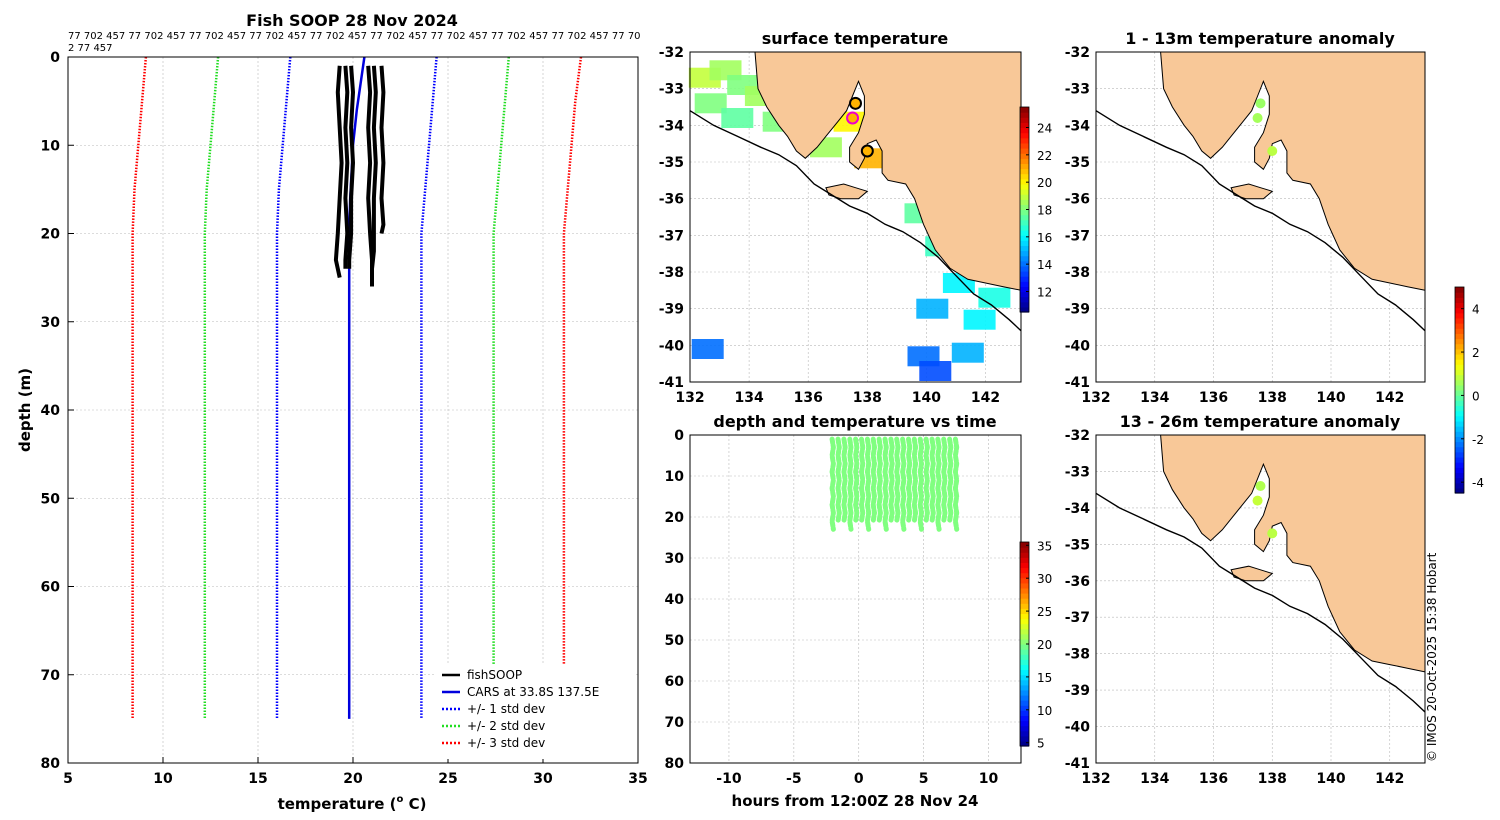  I want to click on time-xtick: 5, so click(924, 779).